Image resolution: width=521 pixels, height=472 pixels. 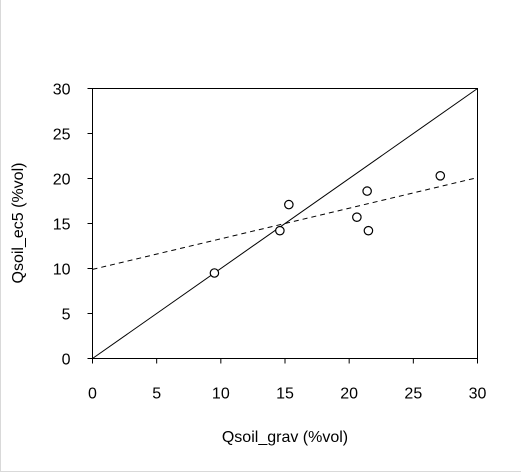 What do you see at coordinates (287, 380) in the screenshot?
I see `x-axis-ticks: 0 5 10 15 20 25 30` at bounding box center [287, 380].